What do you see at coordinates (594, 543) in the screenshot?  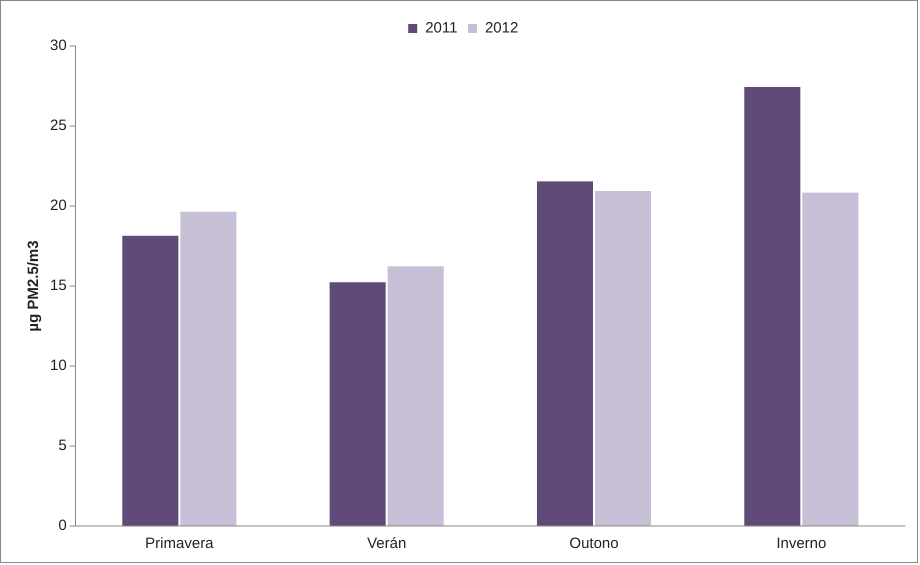 I see `x-tick-label: Outono` at bounding box center [594, 543].